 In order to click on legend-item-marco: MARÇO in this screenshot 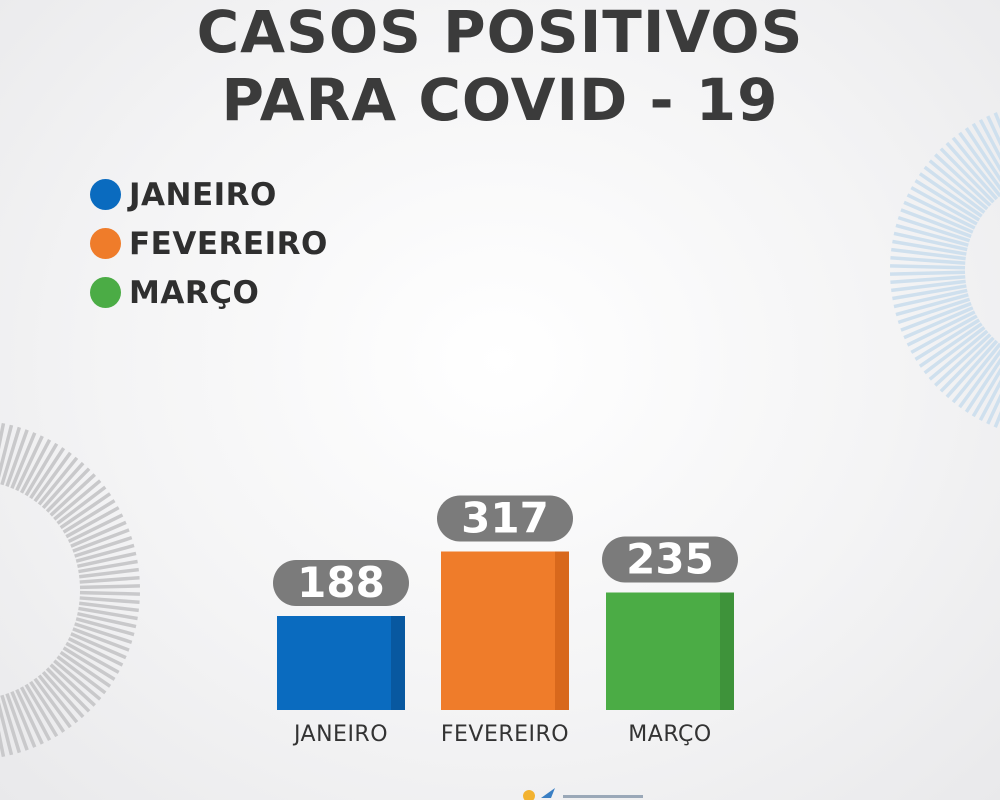, I will do `click(209, 292)`.